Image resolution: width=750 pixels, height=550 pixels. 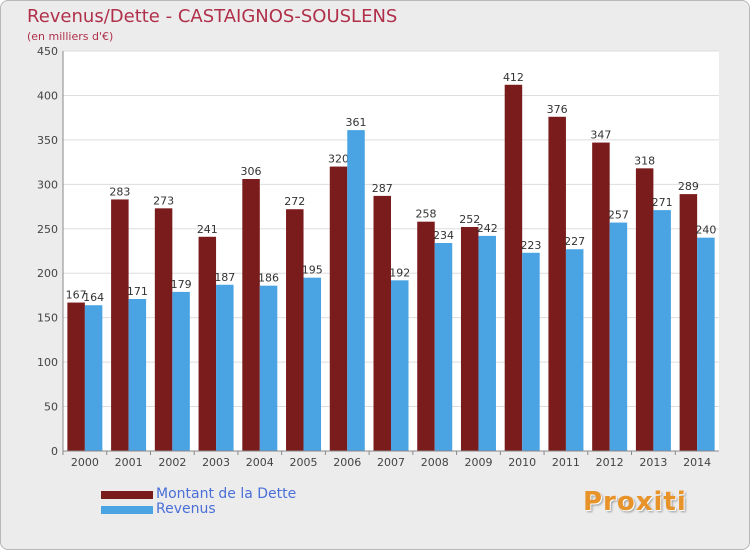 I want to click on data-label: 289, so click(x=688, y=186).